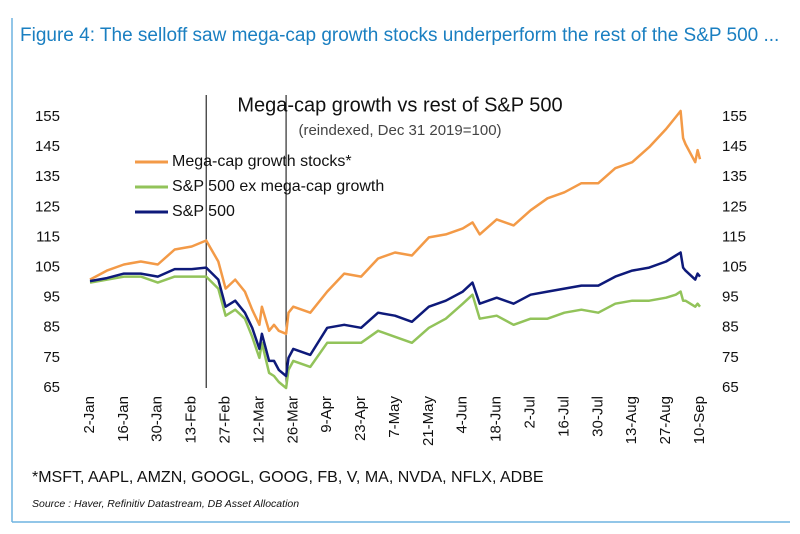 This screenshot has height=534, width=800. What do you see at coordinates (360, 418) in the screenshot?
I see `x-tick-label: 23-Apr` at bounding box center [360, 418].